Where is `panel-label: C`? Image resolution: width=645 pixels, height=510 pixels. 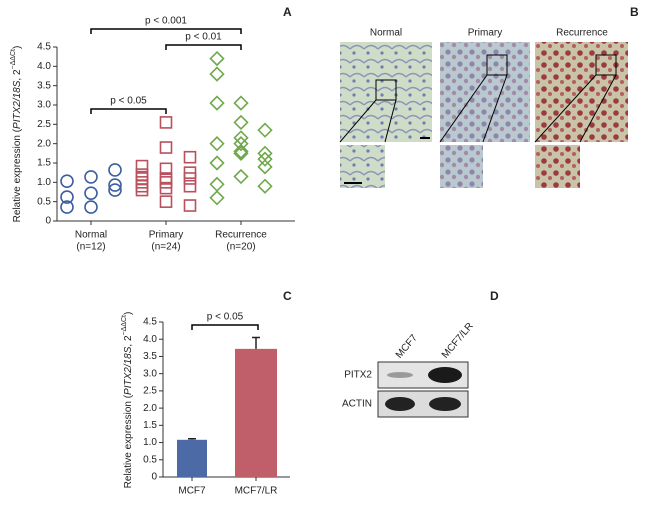
panel-label: C is located at coordinates (287, 296).